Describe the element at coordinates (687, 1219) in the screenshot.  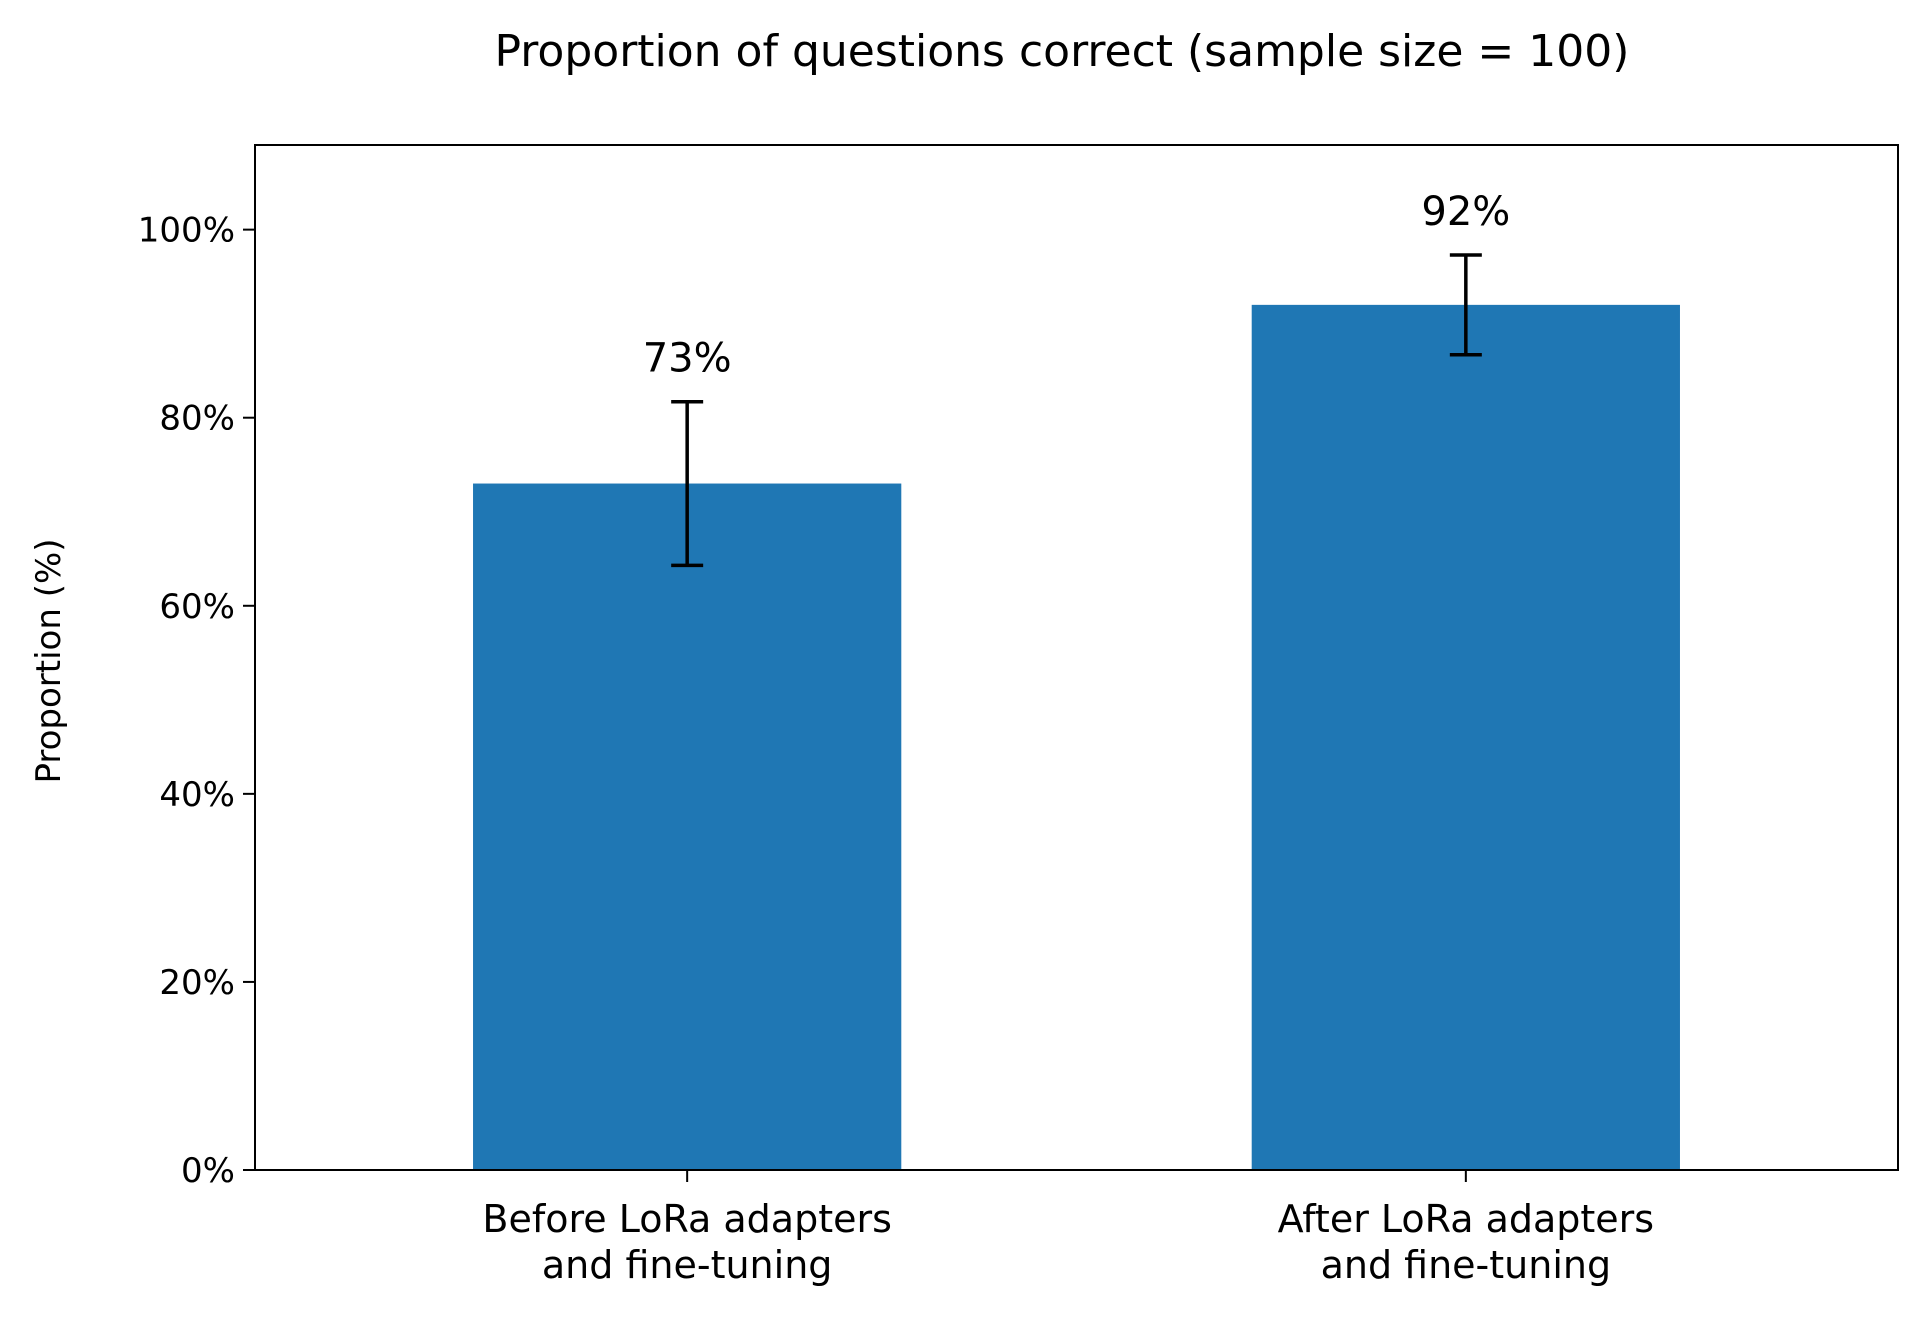
I see `x-tick-label: Before LoRa adapters` at that location.